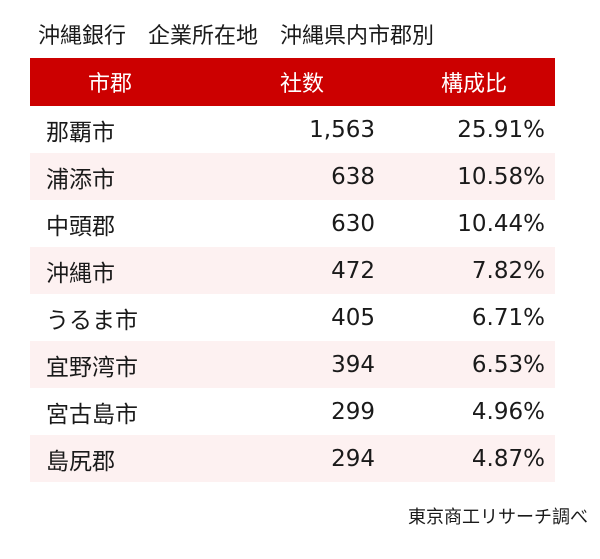  What do you see at coordinates (342, 129) in the screenshot?
I see `cell-count: 1,563` at bounding box center [342, 129].